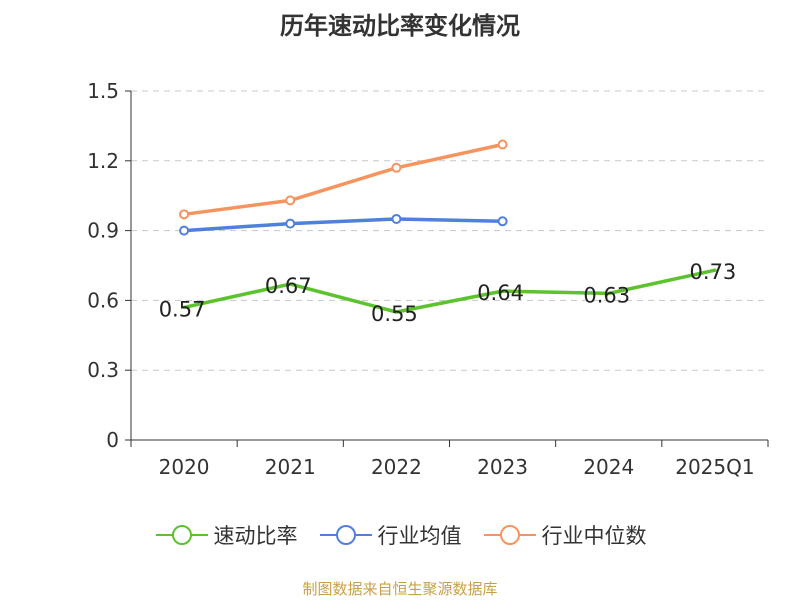 The image size is (800, 600). Describe the element at coordinates (606, 295) in the screenshot. I see `data-label: 0.63` at that location.